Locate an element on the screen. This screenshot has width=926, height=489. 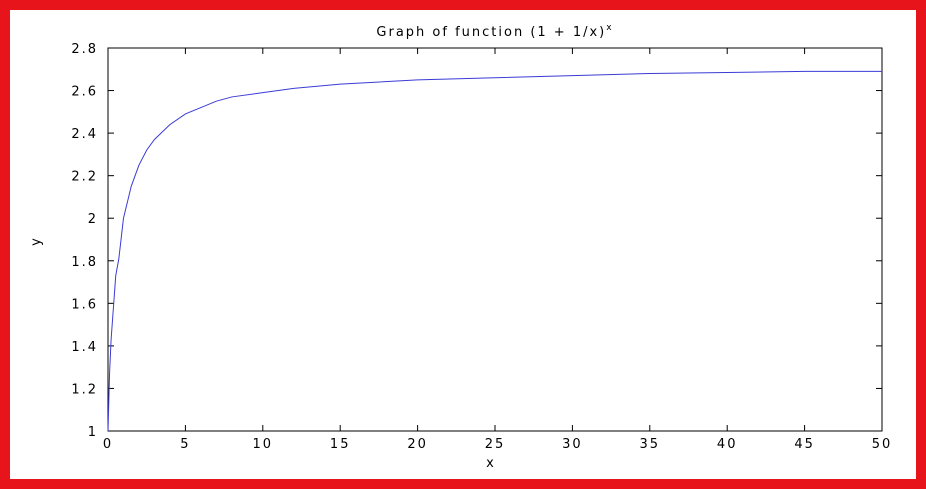
y-tick-label: 1 is located at coordinates (93, 432).